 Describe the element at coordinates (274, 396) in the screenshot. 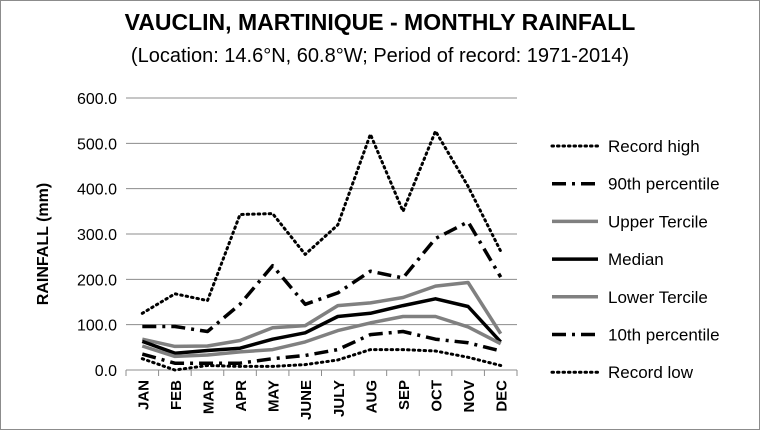

I see `x-tick-label: MAY` at that location.